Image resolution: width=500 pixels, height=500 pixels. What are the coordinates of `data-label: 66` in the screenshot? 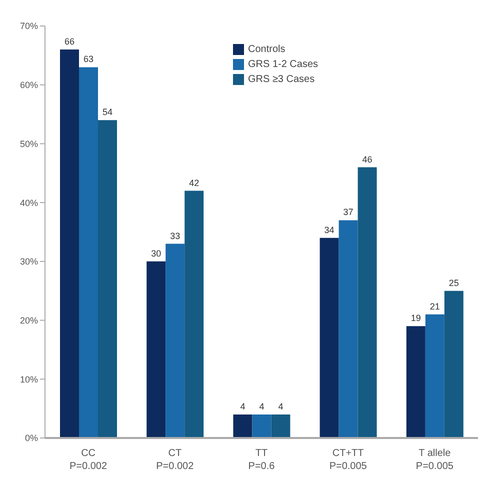 It's located at (69, 41).